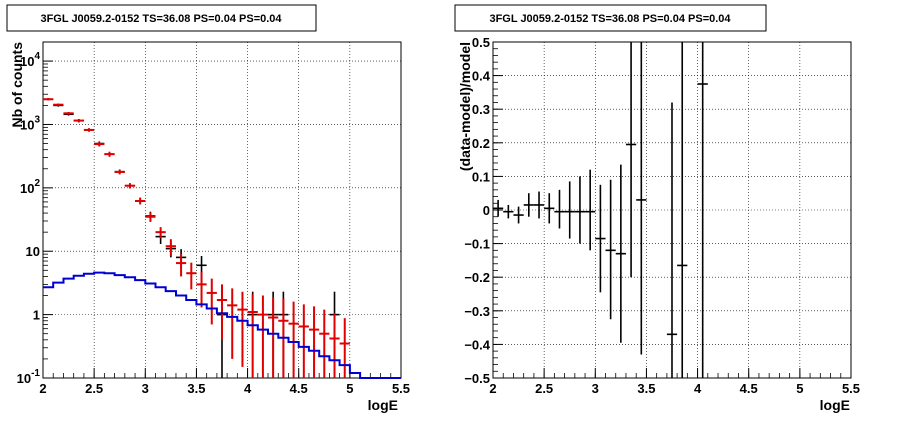  Describe the element at coordinates (30, 60) in the screenshot. I see `y-tick-label: 10⁴` at that location.